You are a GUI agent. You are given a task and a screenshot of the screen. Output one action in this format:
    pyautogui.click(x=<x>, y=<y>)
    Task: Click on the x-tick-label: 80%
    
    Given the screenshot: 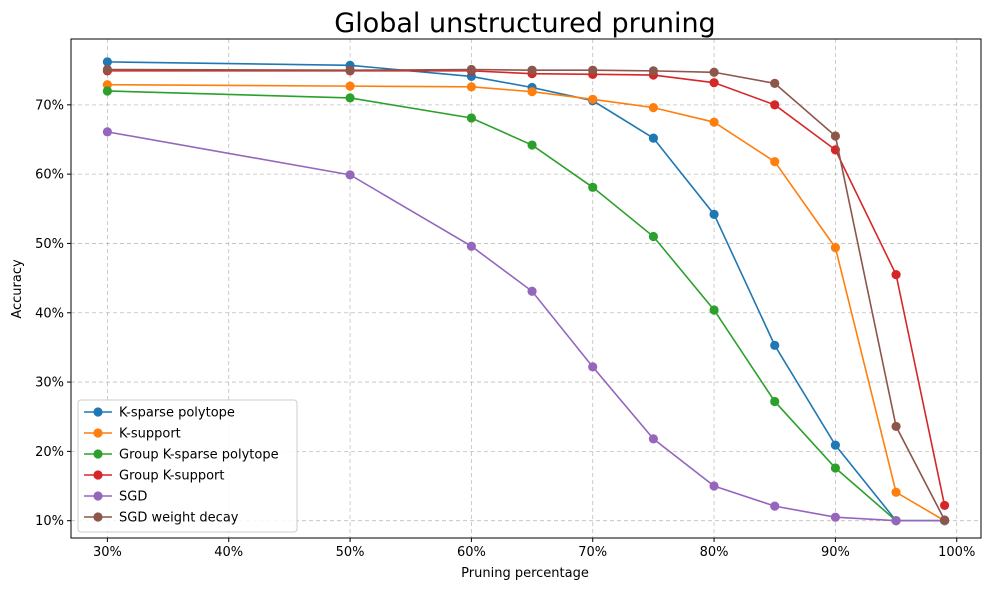 What is the action you would take?
    pyautogui.click(x=714, y=552)
    